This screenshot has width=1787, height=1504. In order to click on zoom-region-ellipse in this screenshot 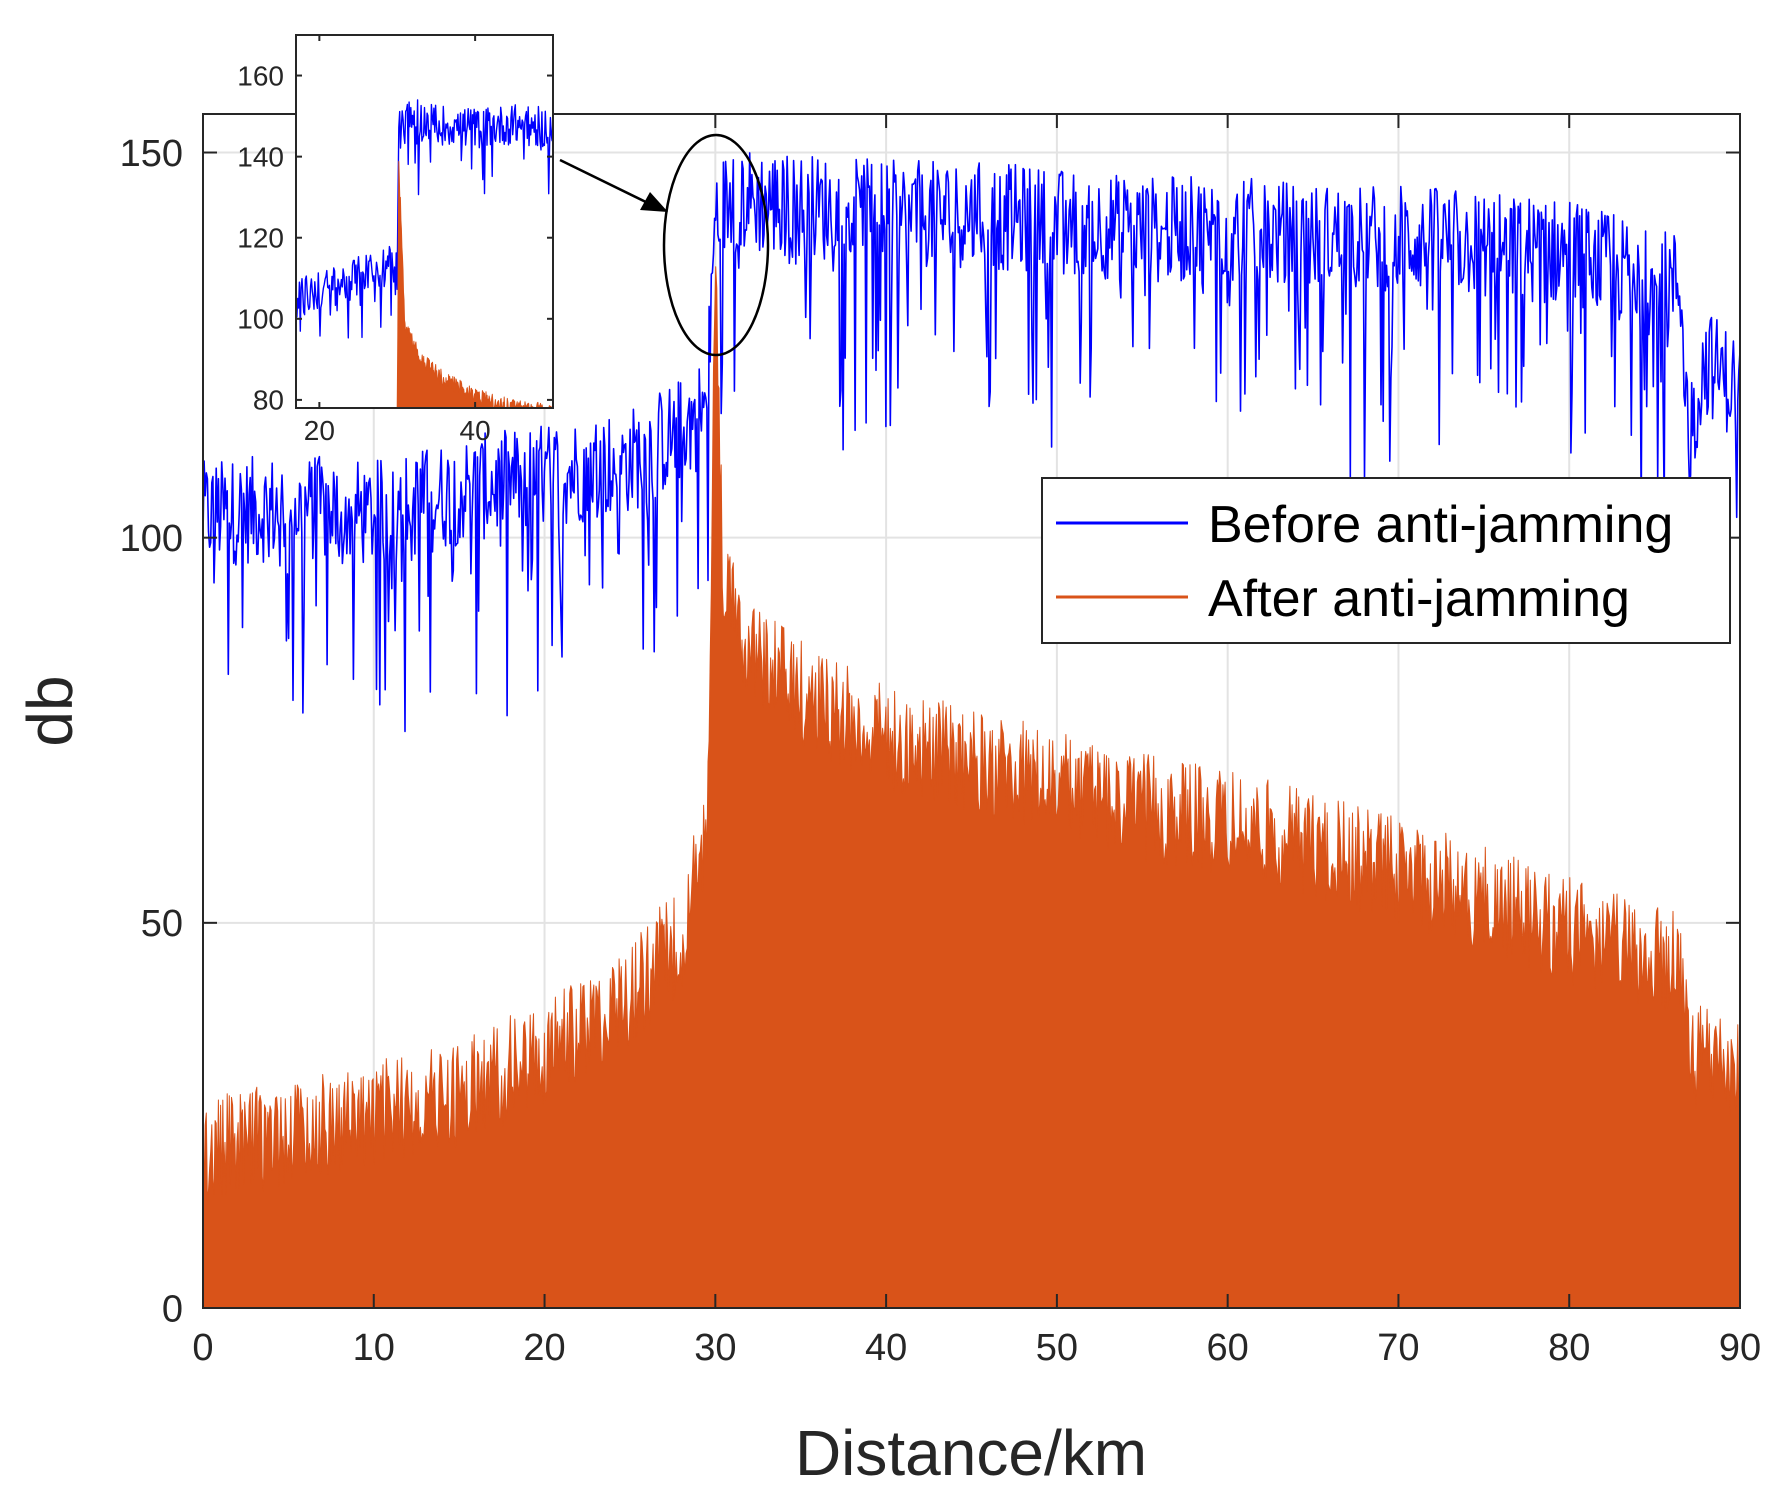, I will do `click(716, 245)`.